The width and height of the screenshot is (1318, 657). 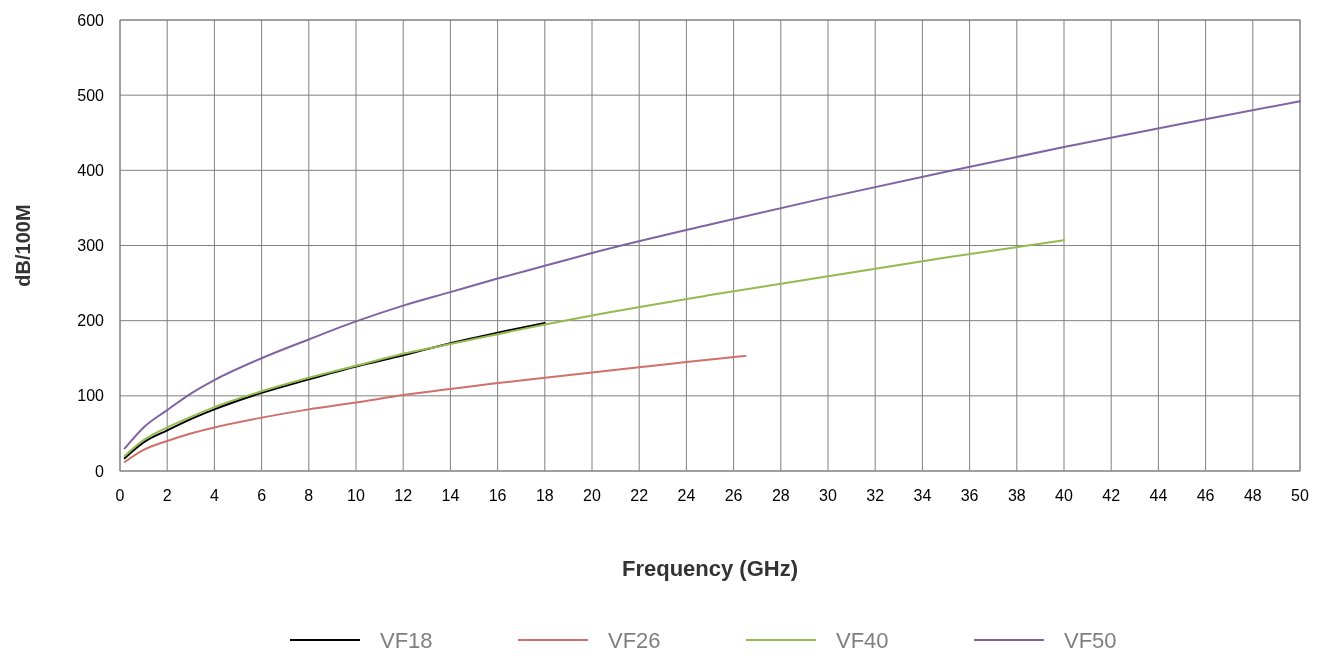 What do you see at coordinates (828, 495) in the screenshot?
I see `x-tick-label: 30` at bounding box center [828, 495].